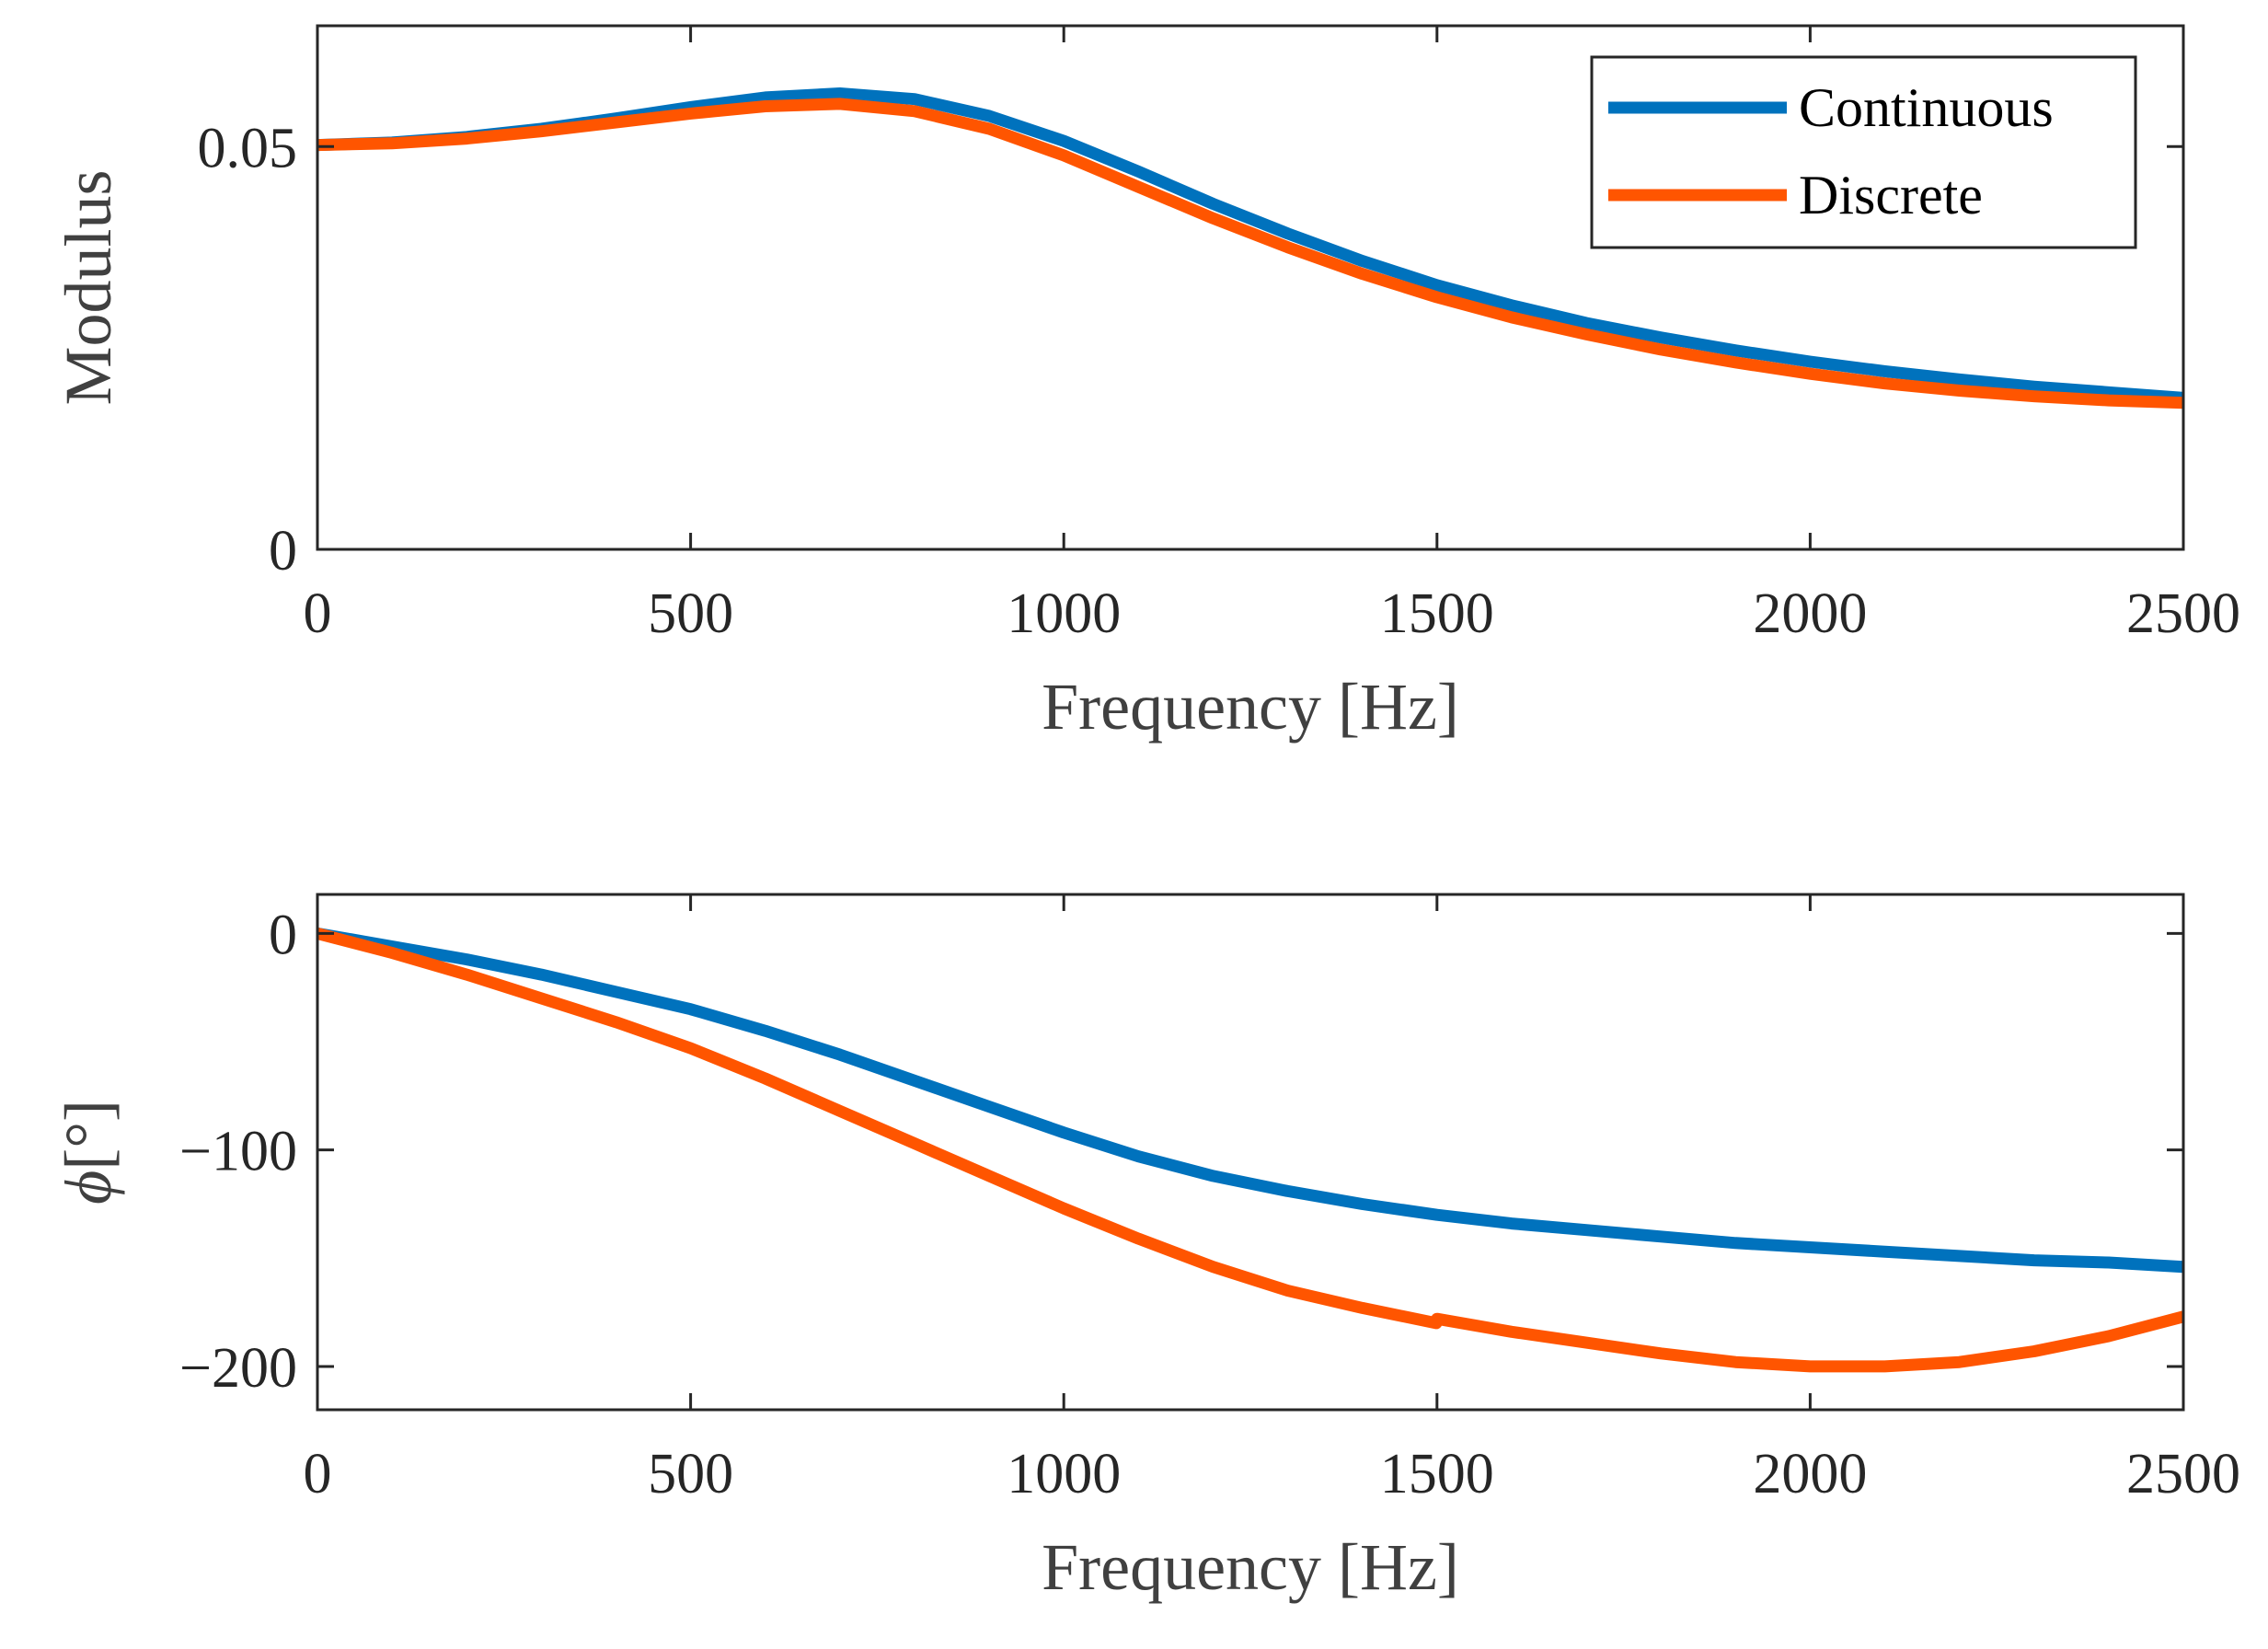  I want to click on y-axis-title-symbol: ϕ, so click(89, 1187).